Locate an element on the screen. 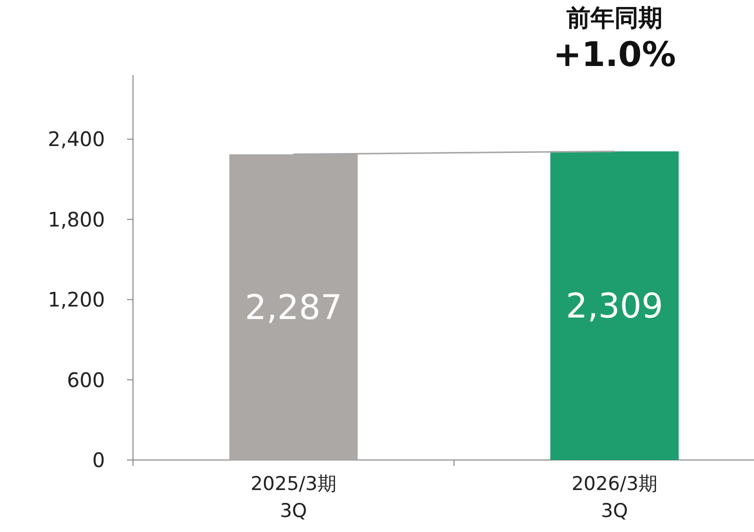 The height and width of the screenshot is (532, 754). x-tick-label: 2026/3期 3Q is located at coordinates (615, 497).